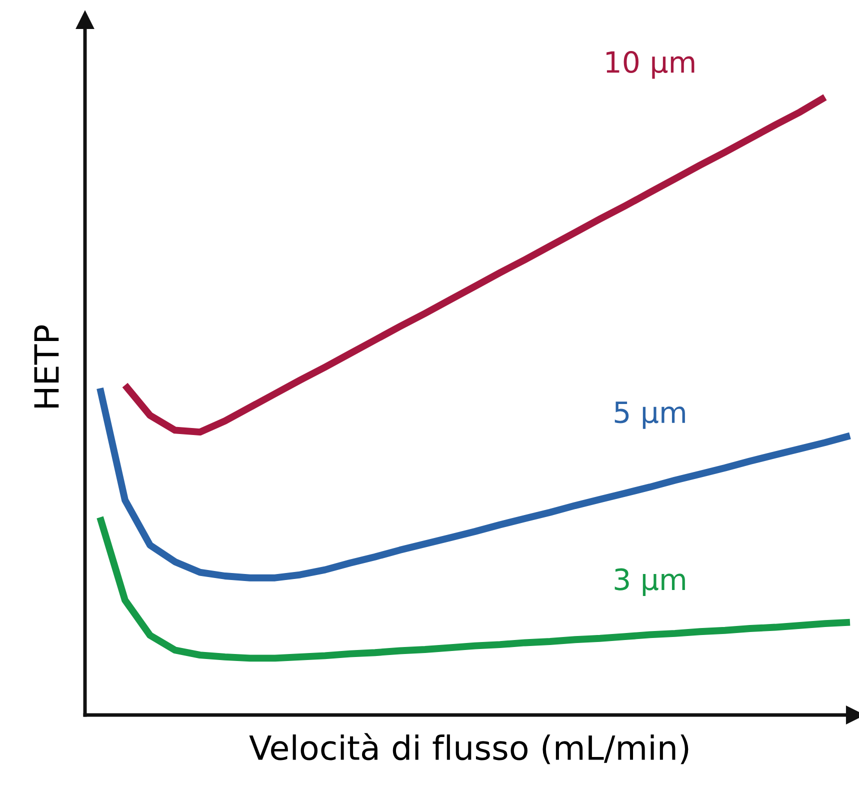 This screenshot has width=859, height=788. Describe the element at coordinates (46, 366) in the screenshot. I see `y-axis-title: HETP` at that location.